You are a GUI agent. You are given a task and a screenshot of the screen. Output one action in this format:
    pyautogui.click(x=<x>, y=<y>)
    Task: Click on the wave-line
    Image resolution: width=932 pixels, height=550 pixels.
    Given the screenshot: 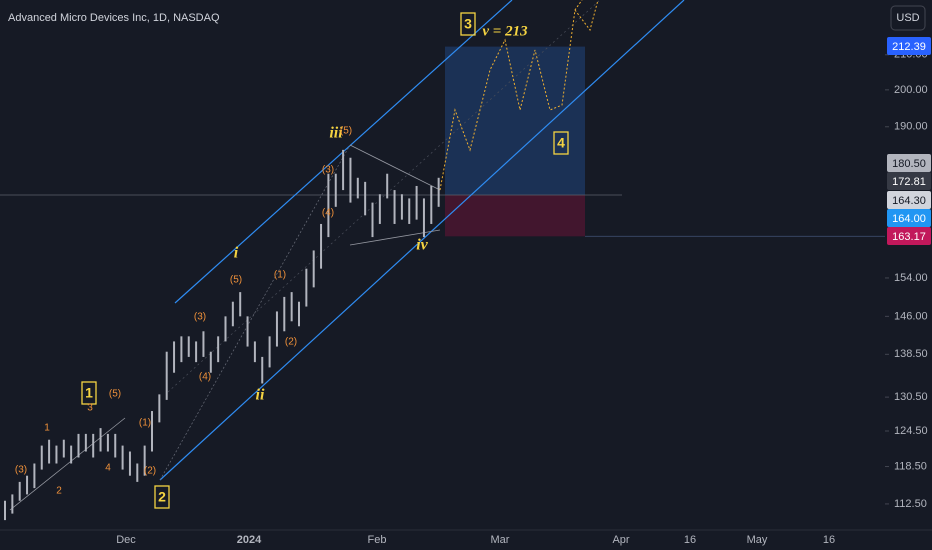 What is the action you would take?
    pyautogui.click(x=255, y=312)
    